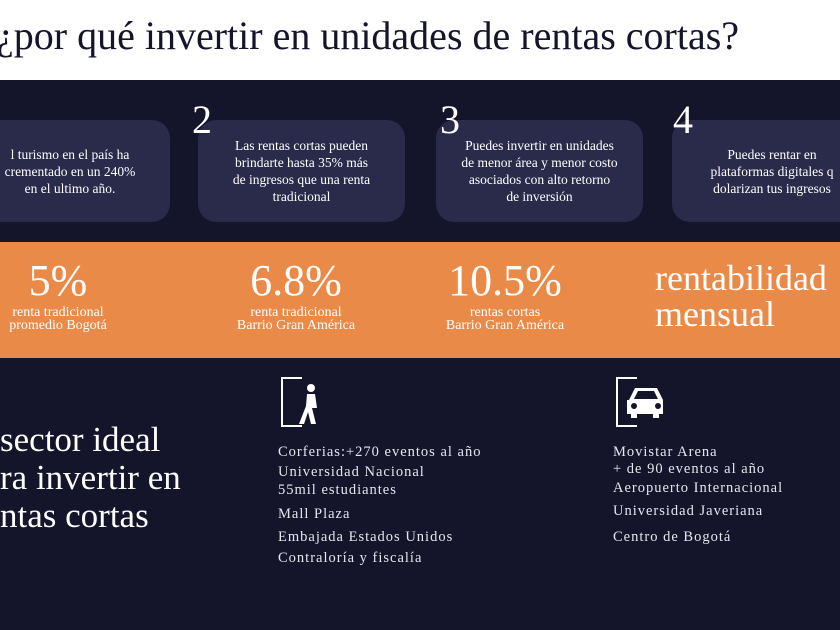  I want to click on place: Aeropuerto Internacional, so click(698, 488).